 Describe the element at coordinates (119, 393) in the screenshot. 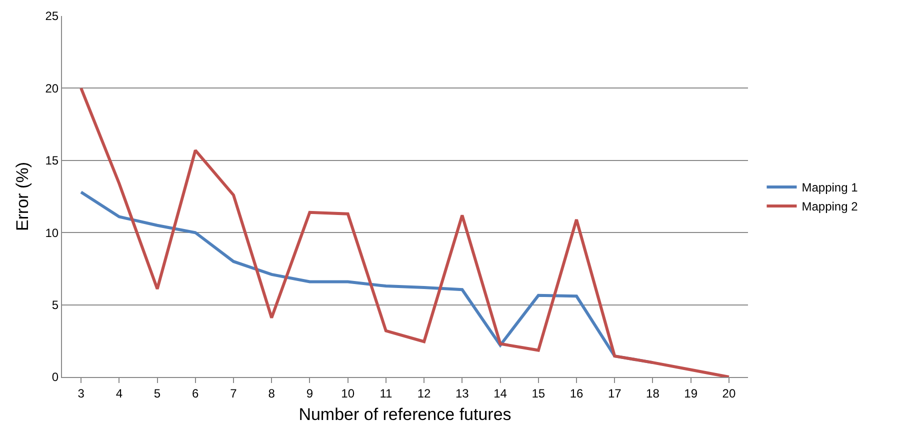

I see `x-tick-label: 4` at that location.